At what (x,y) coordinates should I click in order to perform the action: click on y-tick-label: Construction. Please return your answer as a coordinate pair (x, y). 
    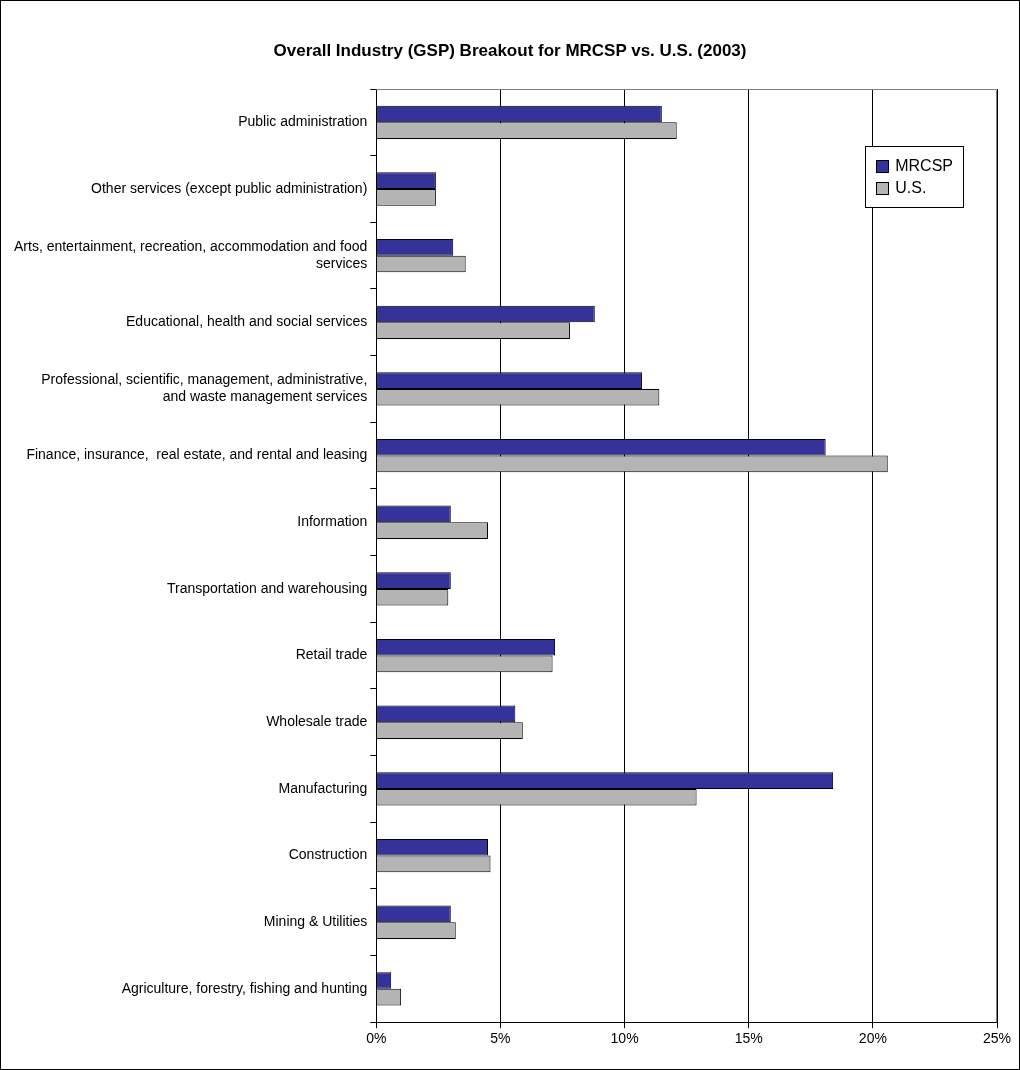
    Looking at the image, I should click on (328, 854).